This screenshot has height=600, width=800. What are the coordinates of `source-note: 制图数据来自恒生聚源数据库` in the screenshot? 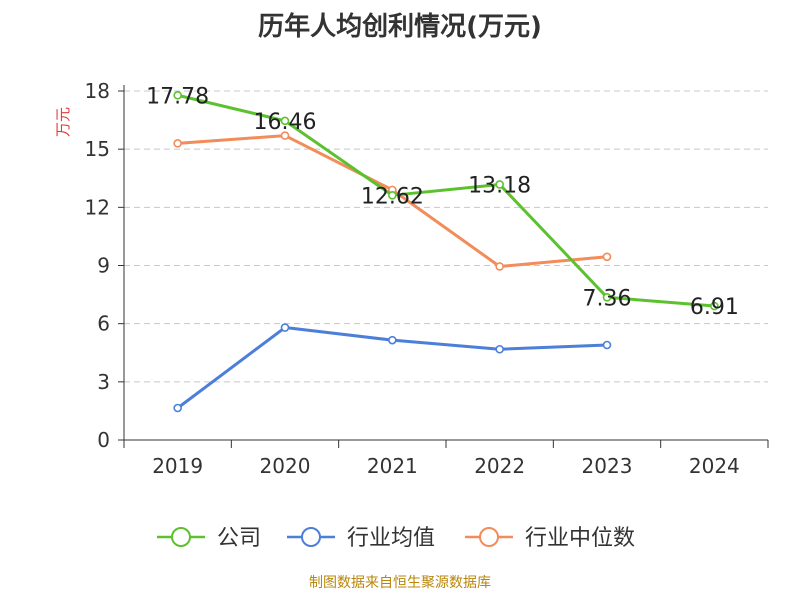 It's located at (400, 583).